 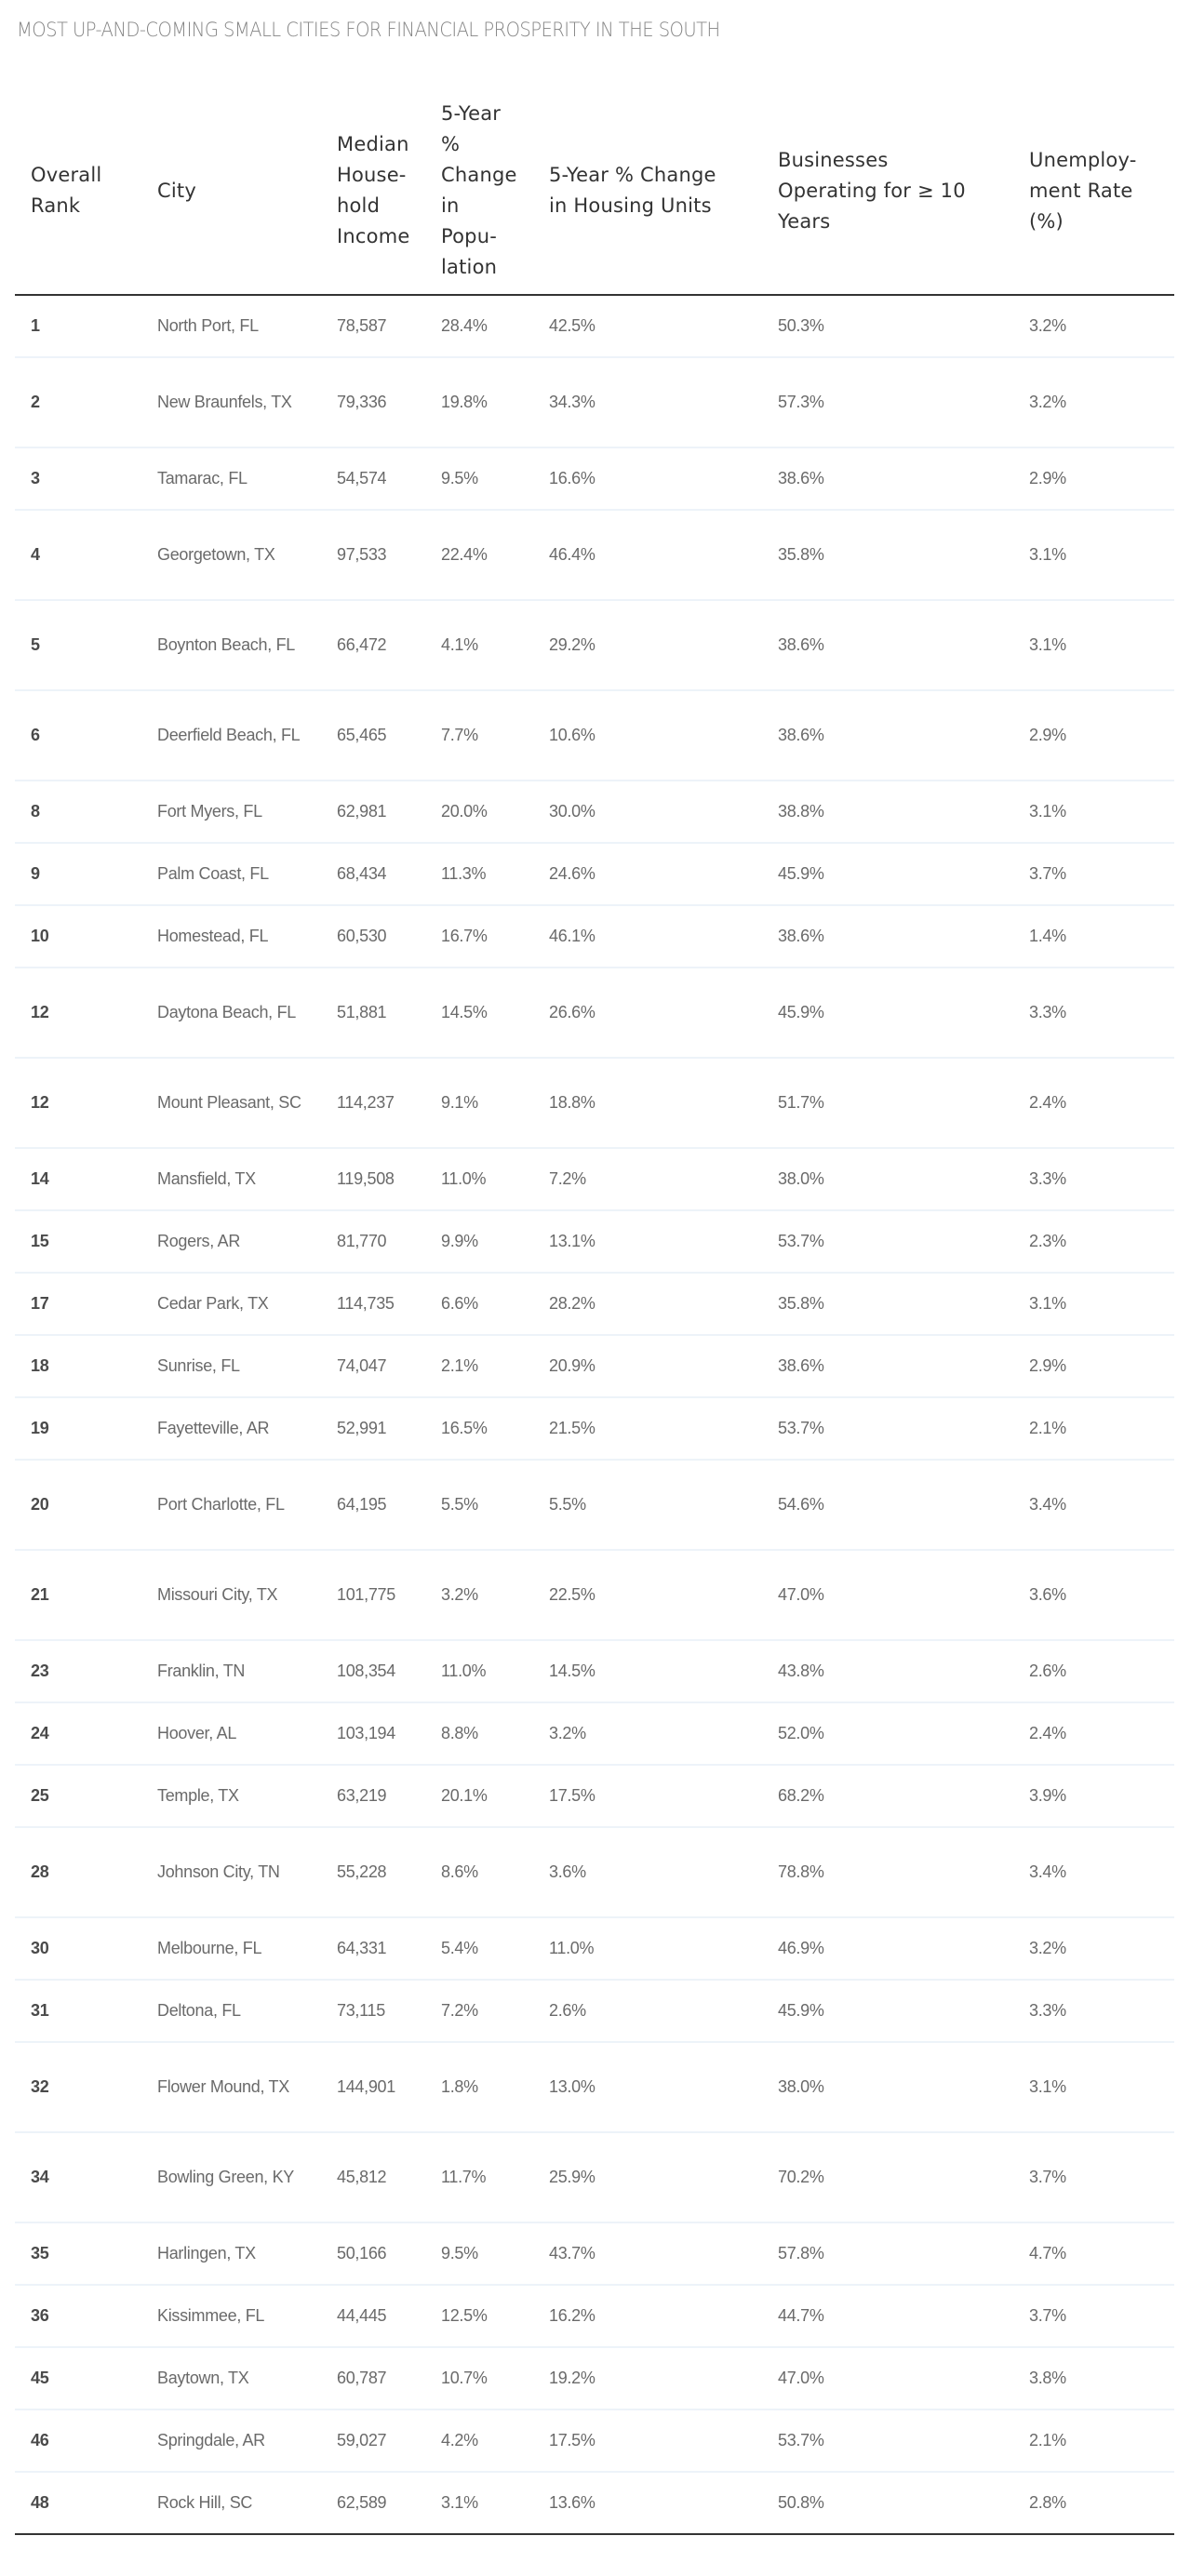 What do you see at coordinates (479, 1013) in the screenshot?
I see `cell-pop-change: 14.5%` at bounding box center [479, 1013].